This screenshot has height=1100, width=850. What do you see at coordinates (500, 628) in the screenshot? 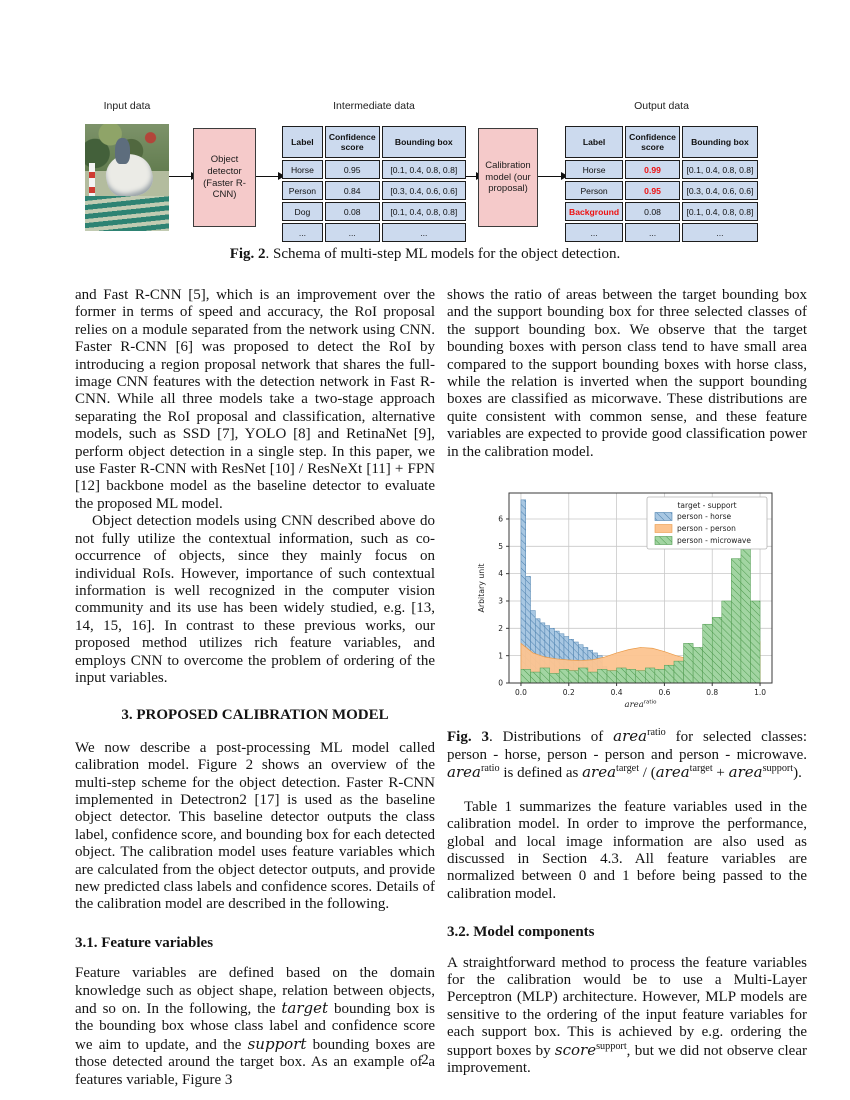
I see `svg-text: 2` at bounding box center [500, 628].